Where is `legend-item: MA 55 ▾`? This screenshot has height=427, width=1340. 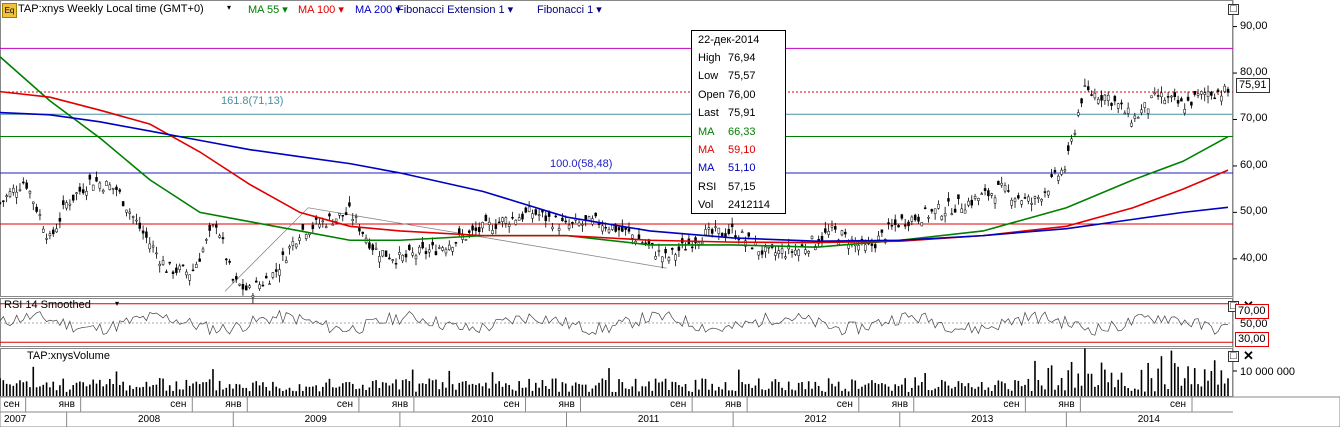 legend-item: MA 55 ▾ is located at coordinates (268, 10).